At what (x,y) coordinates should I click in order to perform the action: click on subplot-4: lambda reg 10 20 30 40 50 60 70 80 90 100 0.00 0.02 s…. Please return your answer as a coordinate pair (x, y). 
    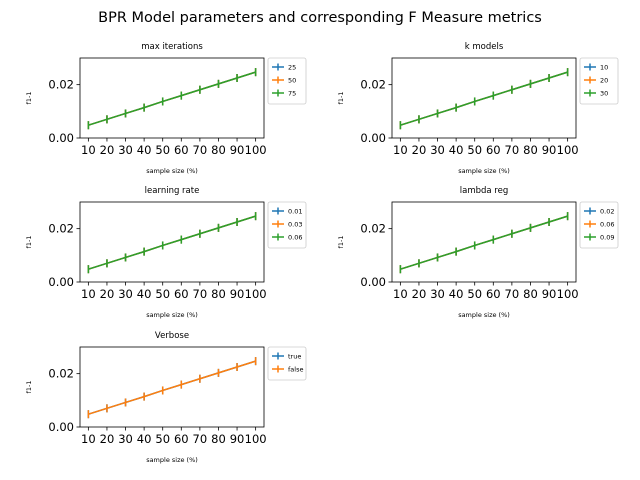
    Looking at the image, I should click on (478, 252).